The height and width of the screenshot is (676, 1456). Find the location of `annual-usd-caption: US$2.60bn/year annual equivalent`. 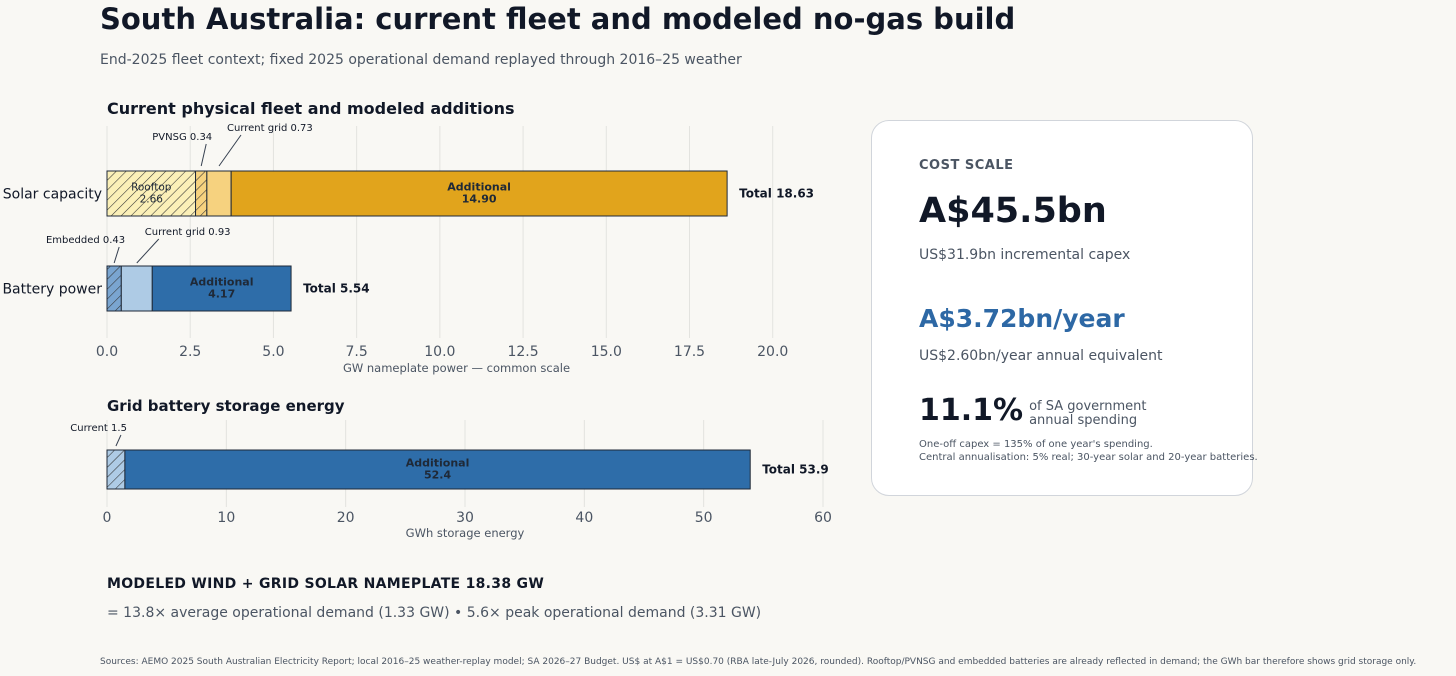

annual-usd-caption: US$2.60bn/year annual equivalent is located at coordinates (1041, 356).